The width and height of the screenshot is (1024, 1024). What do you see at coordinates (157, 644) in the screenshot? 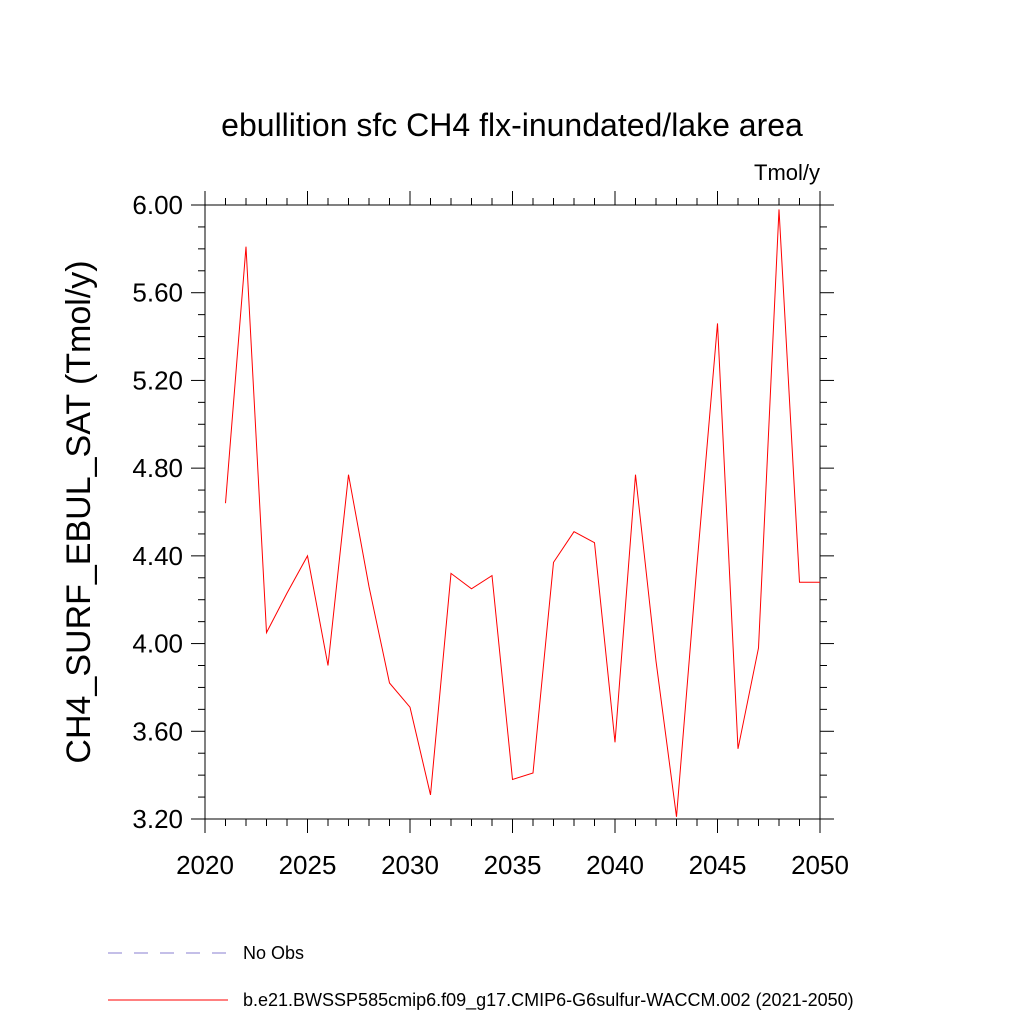
I see `y-tick-label: 4.00` at bounding box center [157, 644].